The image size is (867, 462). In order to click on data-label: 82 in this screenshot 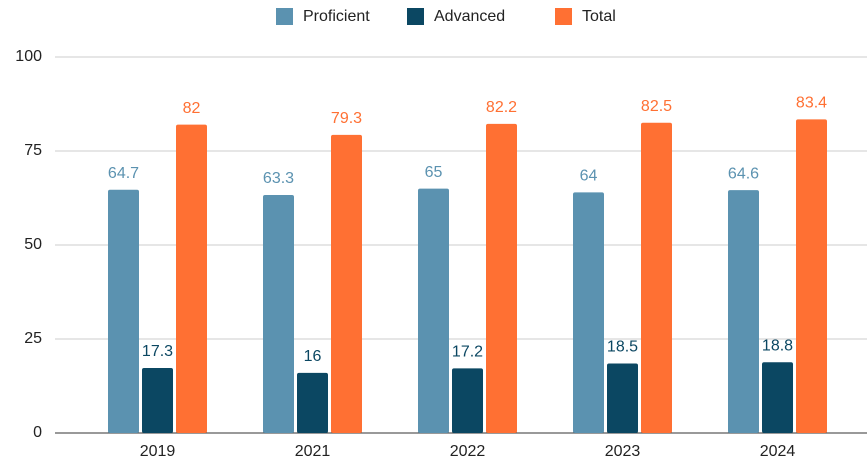, I will do `click(192, 108)`.